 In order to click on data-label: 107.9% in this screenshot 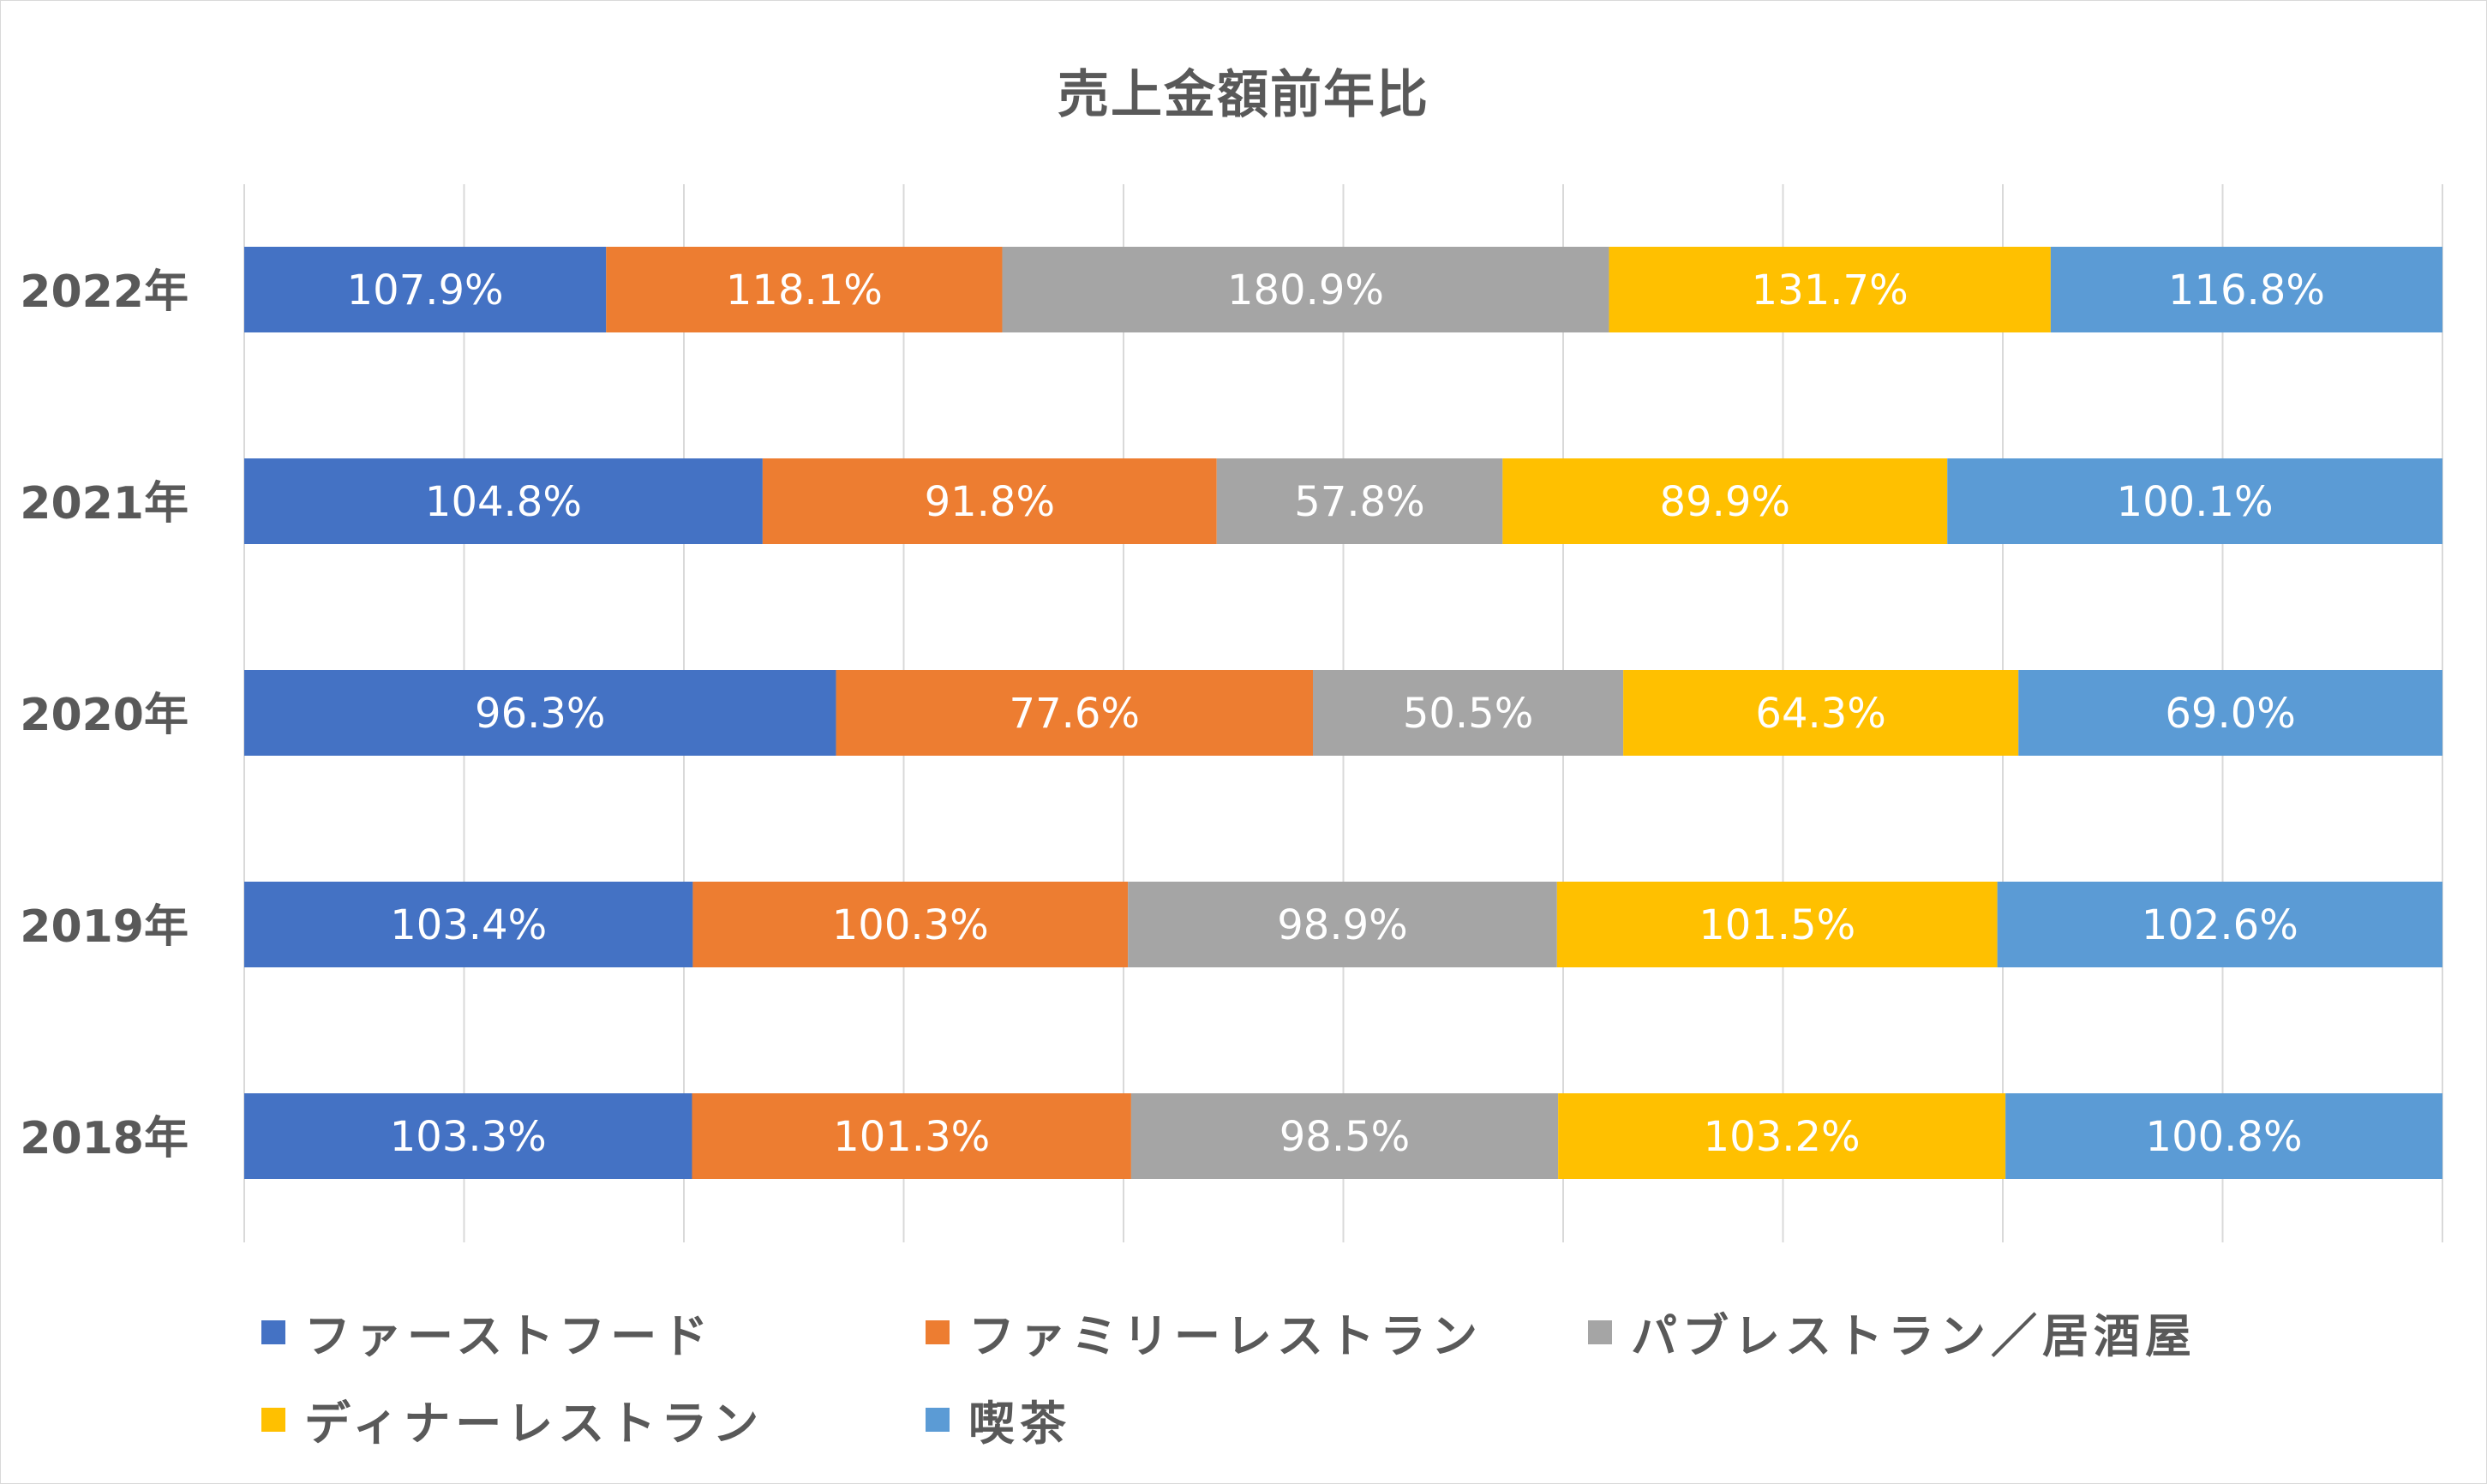, I will do `click(425, 290)`.